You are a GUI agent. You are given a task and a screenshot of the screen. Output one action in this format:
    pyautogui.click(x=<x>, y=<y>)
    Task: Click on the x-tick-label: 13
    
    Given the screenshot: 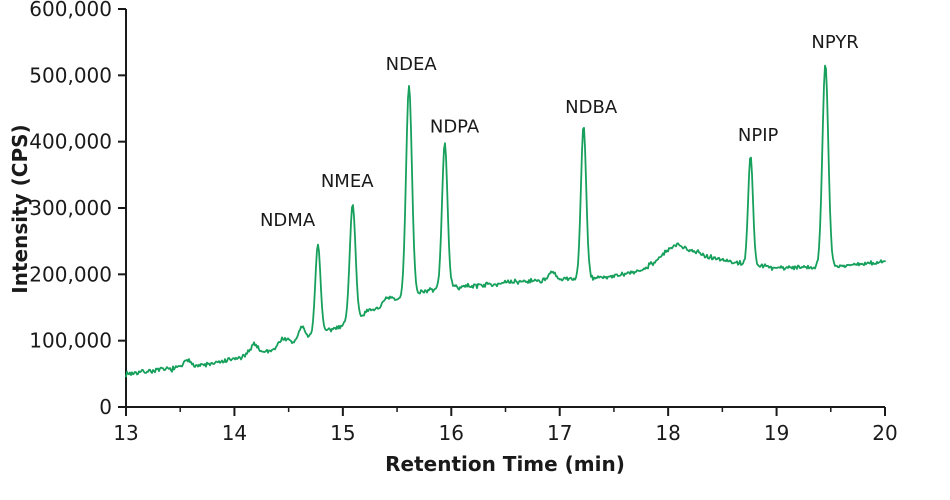 What is the action you would take?
    pyautogui.click(x=125, y=433)
    